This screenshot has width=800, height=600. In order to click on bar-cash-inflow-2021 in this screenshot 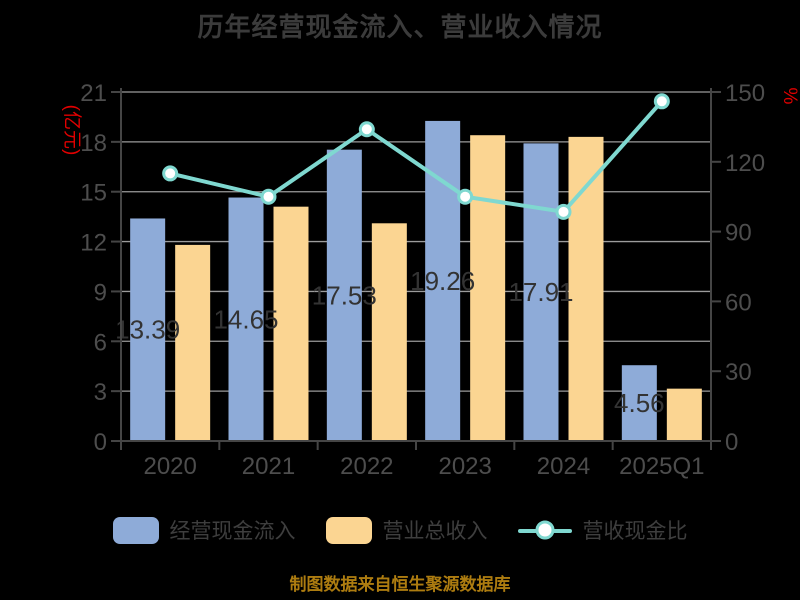, I will do `click(246, 319)`.